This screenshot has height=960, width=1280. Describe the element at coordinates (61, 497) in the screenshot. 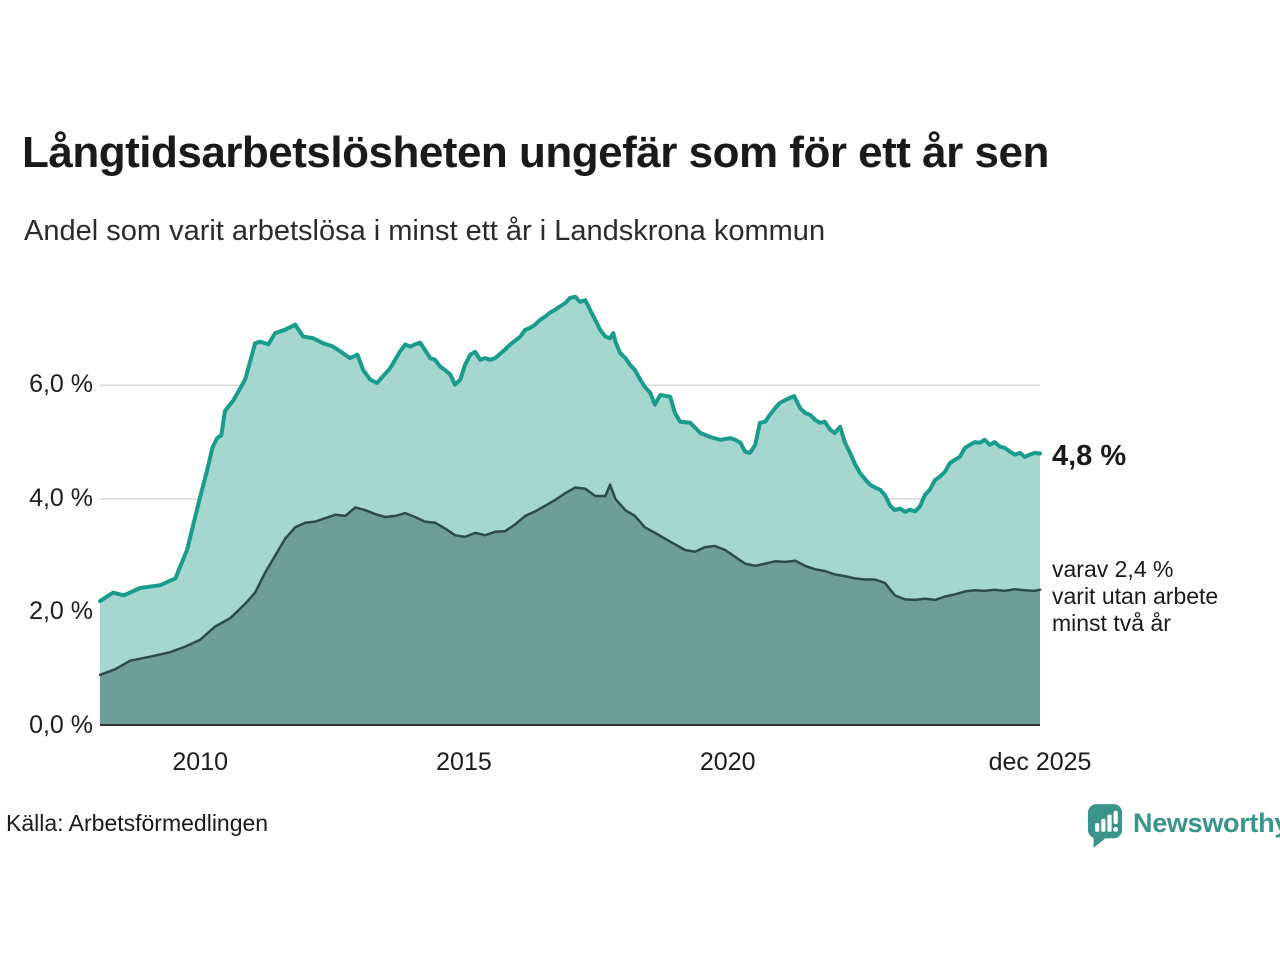

I see `y-axis-tick-label: 4,0 %` at that location.